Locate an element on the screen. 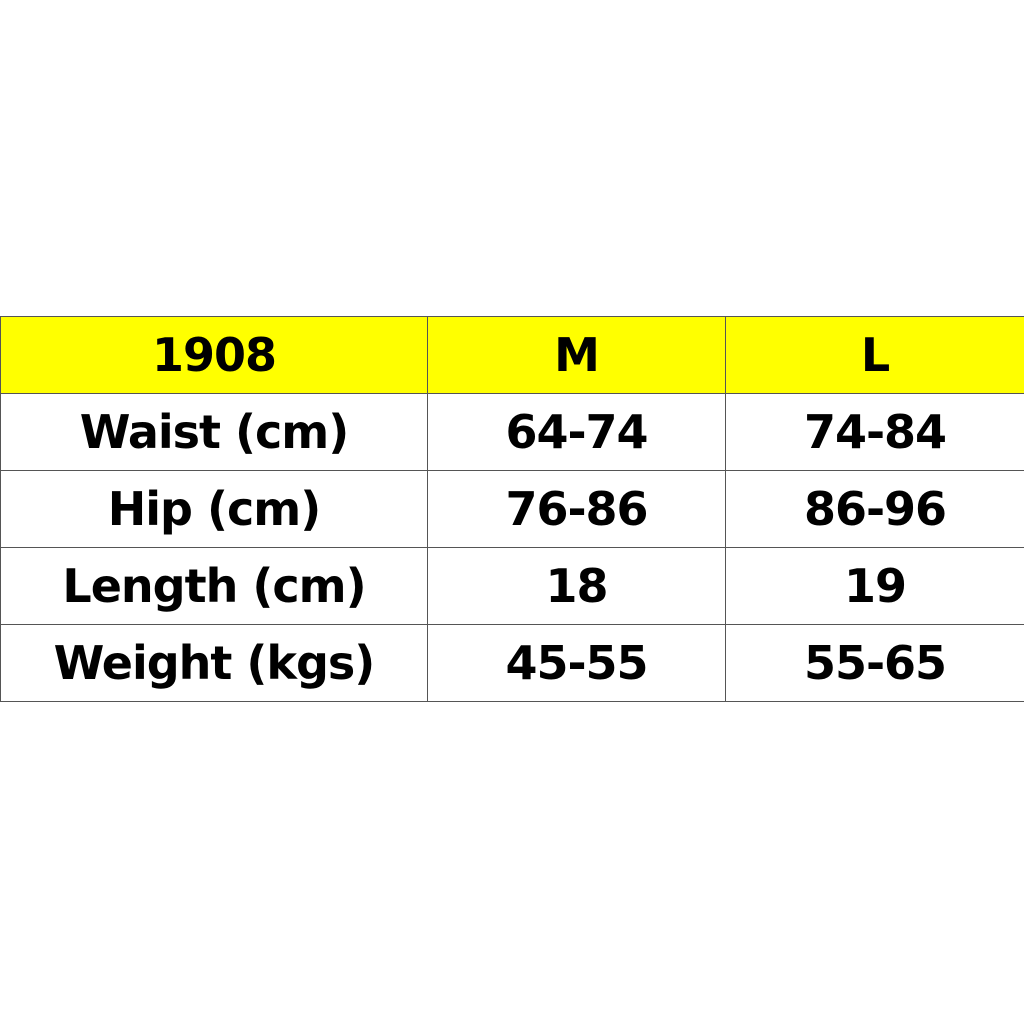 The width and height of the screenshot is (1024, 1024). row-label: Length (cm) is located at coordinates (214, 586).